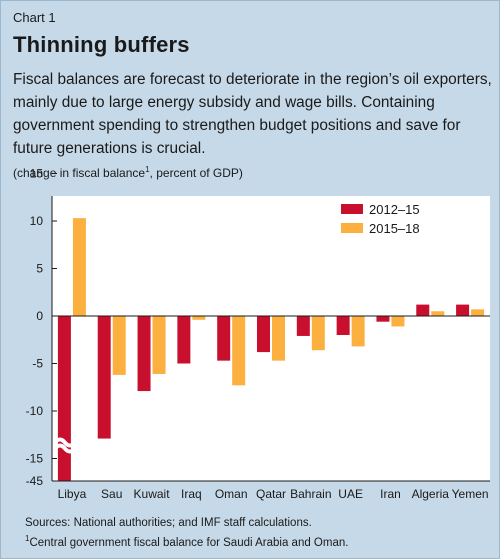 The width and height of the screenshot is (500, 559). What do you see at coordinates (39, 316) in the screenshot?
I see `y-tick-label: 0` at bounding box center [39, 316].